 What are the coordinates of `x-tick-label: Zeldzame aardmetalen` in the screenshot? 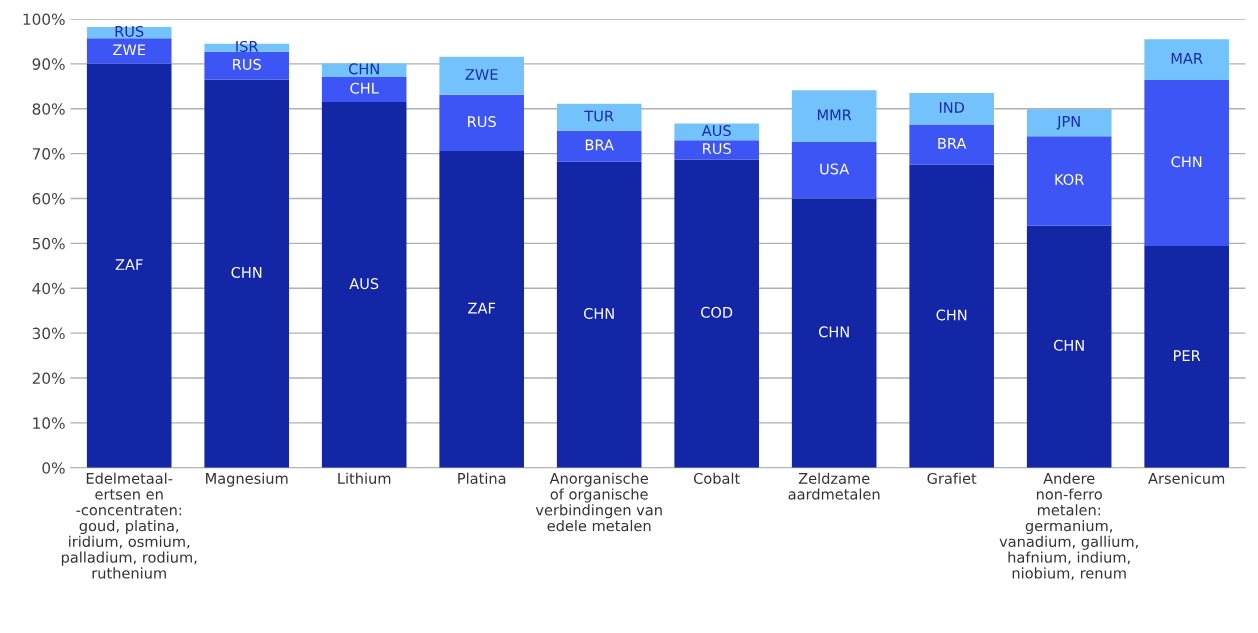 It's located at (834, 486).